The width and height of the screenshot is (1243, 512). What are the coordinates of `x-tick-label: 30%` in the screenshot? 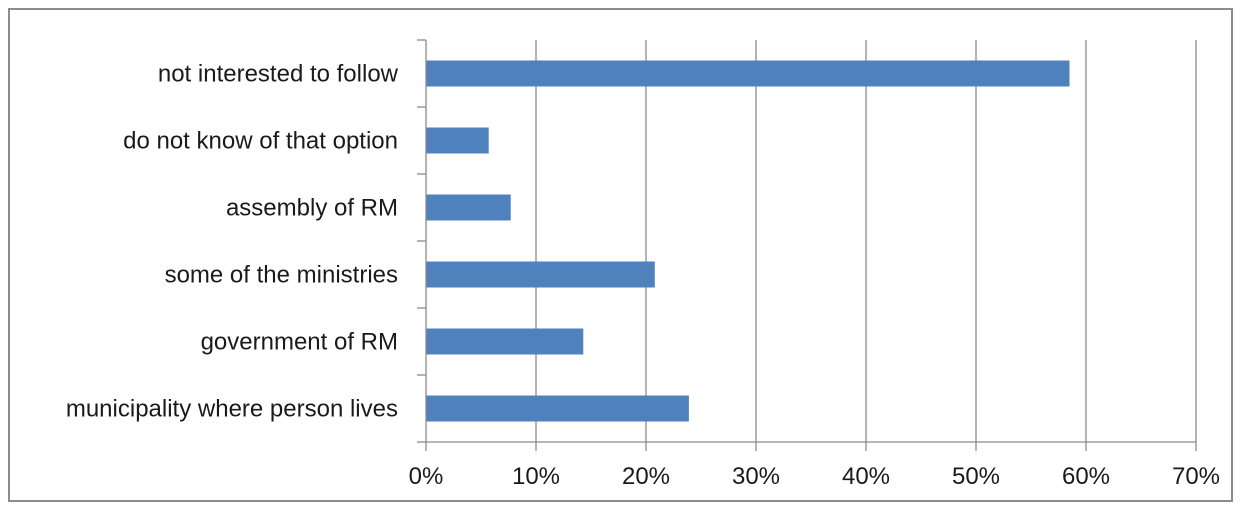 It's located at (756, 476).